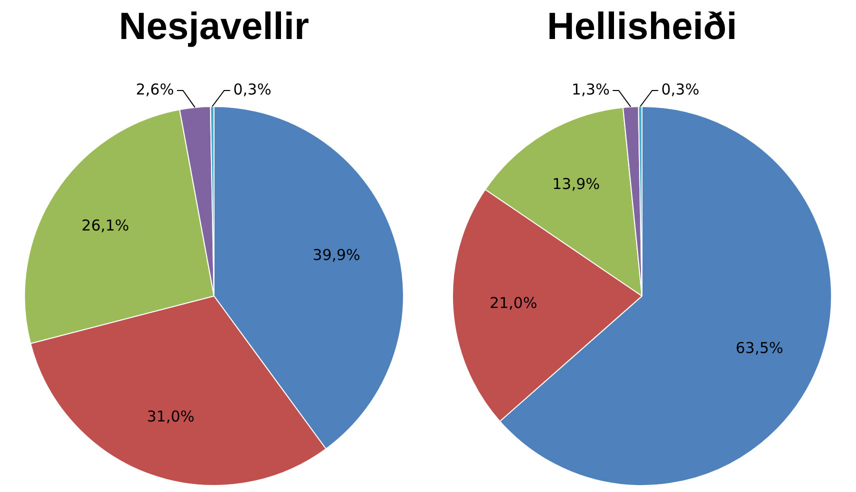 The image size is (856, 492). I want to click on chart-title: Nesjavellir, so click(214, 27).